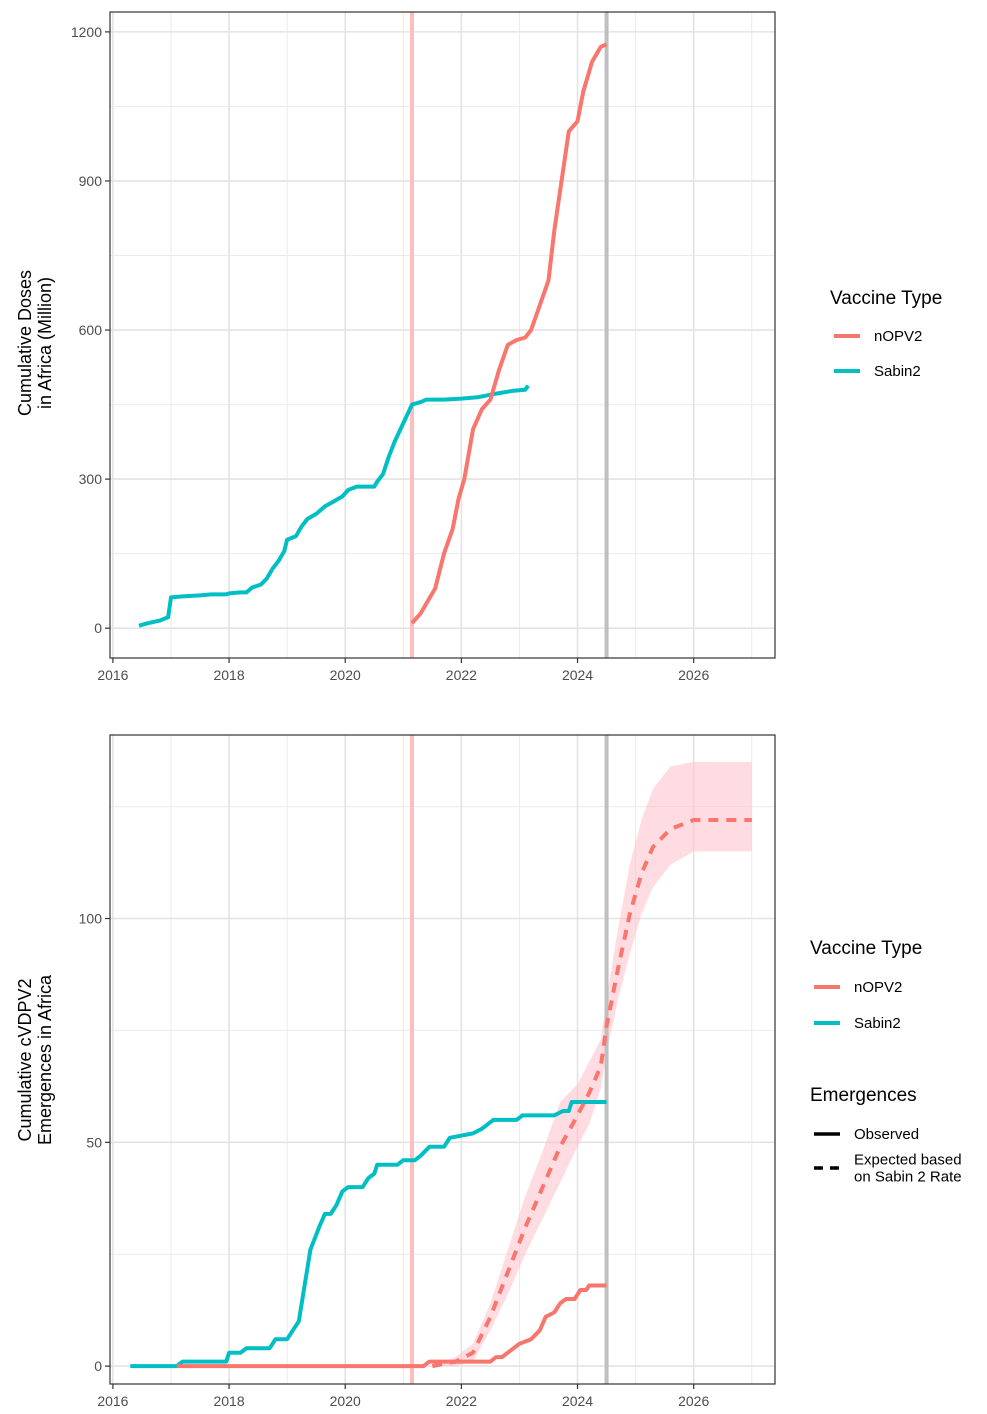 The image size is (987, 1414). Describe the element at coordinates (908, 1160) in the screenshot. I see `linetype-label-line: Expected based` at that location.